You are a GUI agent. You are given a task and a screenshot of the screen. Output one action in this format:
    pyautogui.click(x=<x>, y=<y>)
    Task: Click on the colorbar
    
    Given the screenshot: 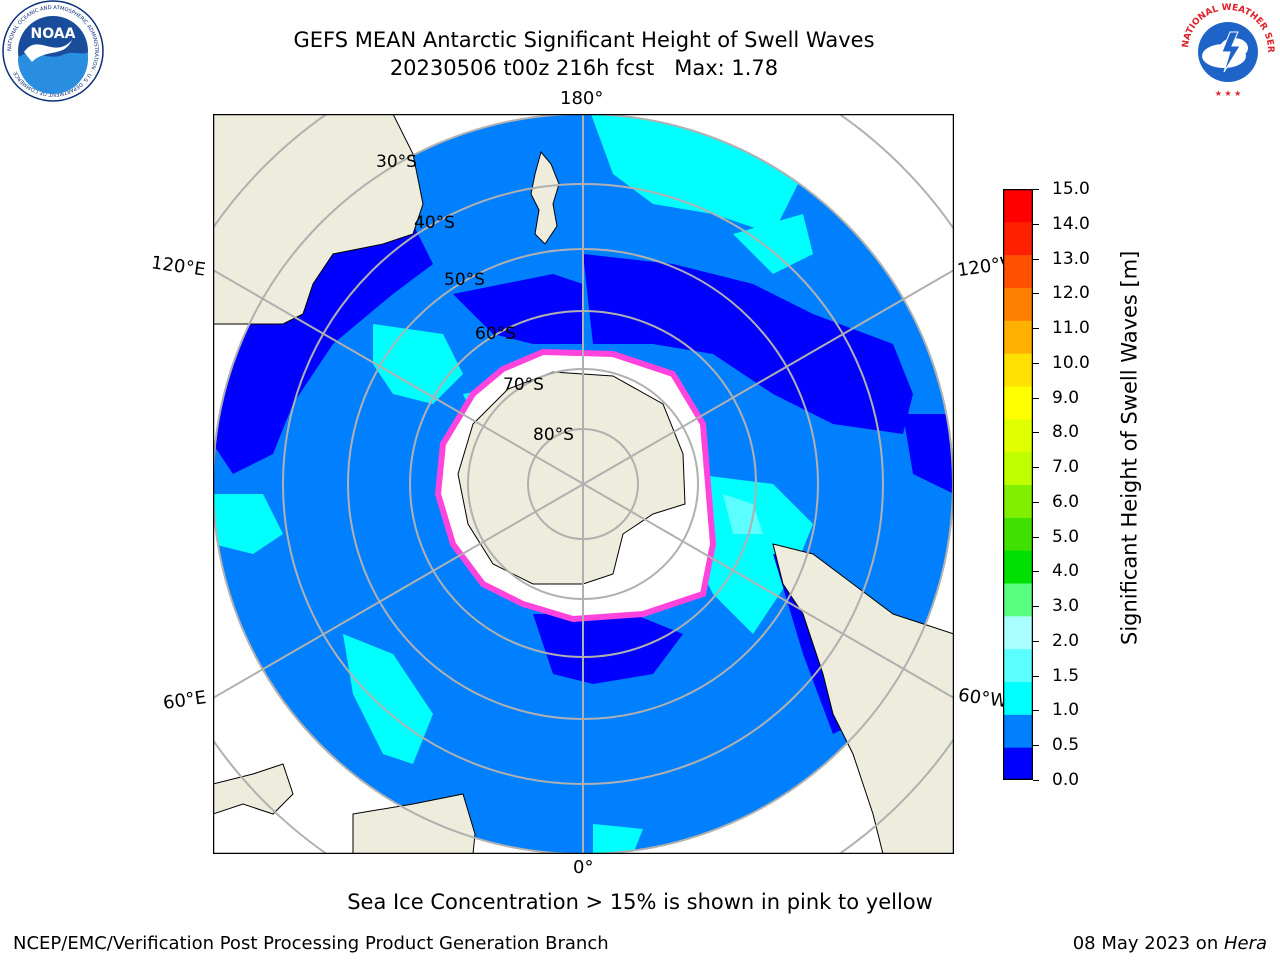 What is the action you would take?
    pyautogui.click(x=1018, y=484)
    